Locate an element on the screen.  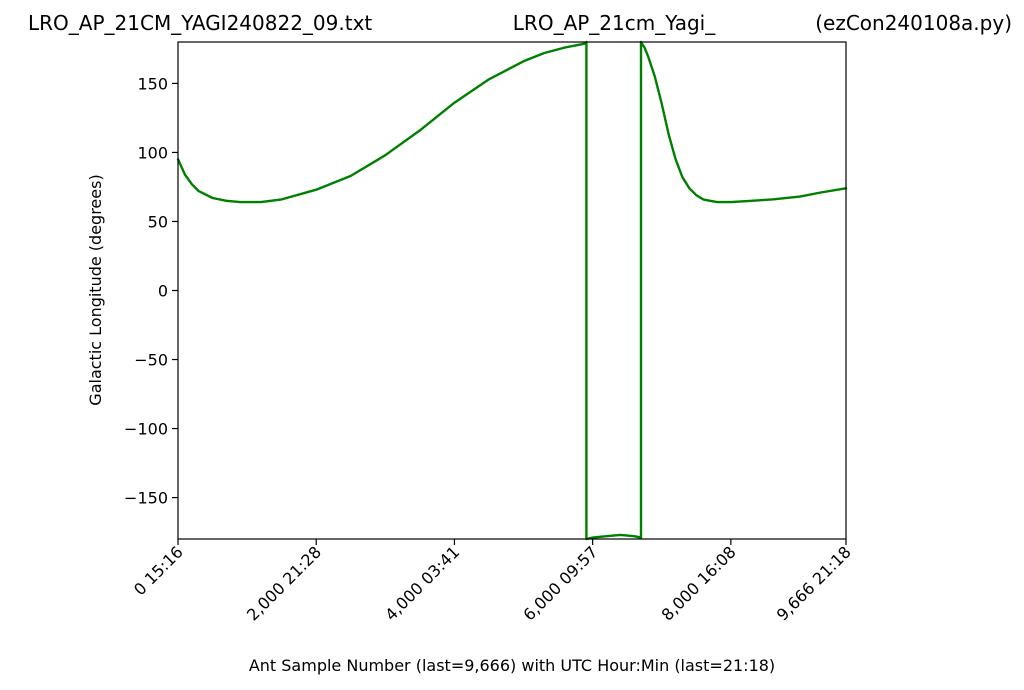
chart-title-right: (ezCon240108a.py) is located at coordinates (913, 23).